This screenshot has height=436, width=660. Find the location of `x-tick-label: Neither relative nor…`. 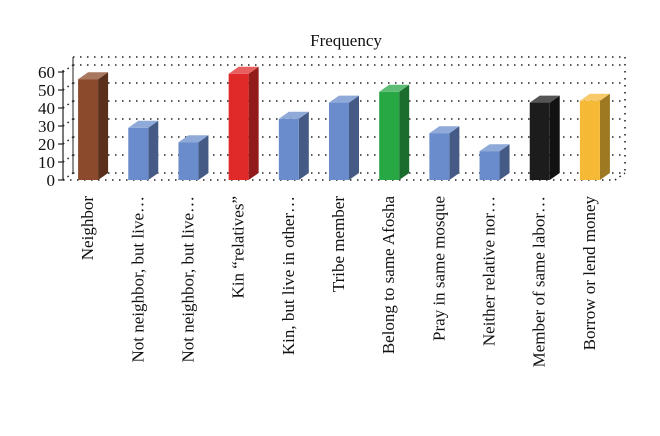

x-tick-label: Neither relative nor… is located at coordinates (489, 271).